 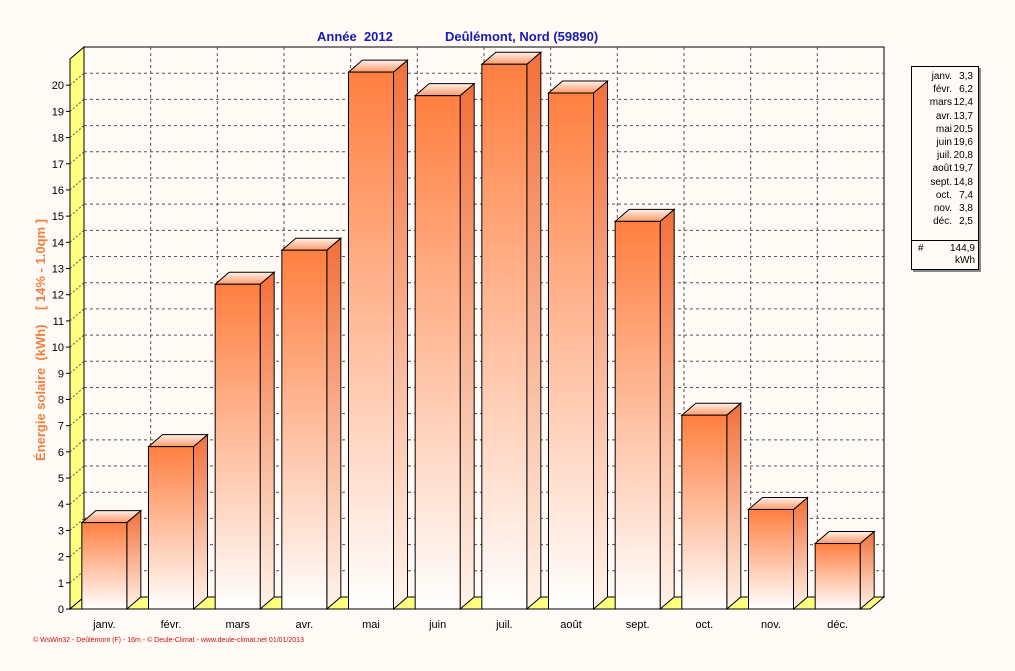 I want to click on bar-août, so click(x=578, y=345).